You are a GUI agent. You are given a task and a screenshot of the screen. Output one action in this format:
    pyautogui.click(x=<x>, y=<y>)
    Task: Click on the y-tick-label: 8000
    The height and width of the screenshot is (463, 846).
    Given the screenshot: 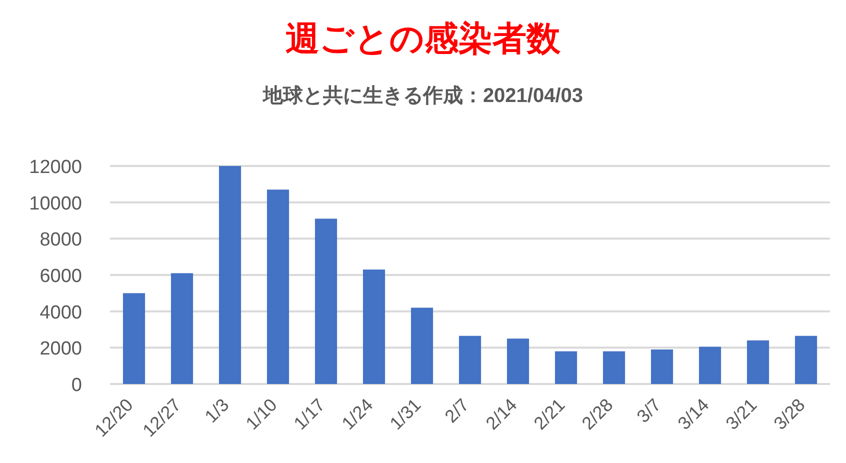 What is the action you would take?
    pyautogui.click(x=61, y=240)
    